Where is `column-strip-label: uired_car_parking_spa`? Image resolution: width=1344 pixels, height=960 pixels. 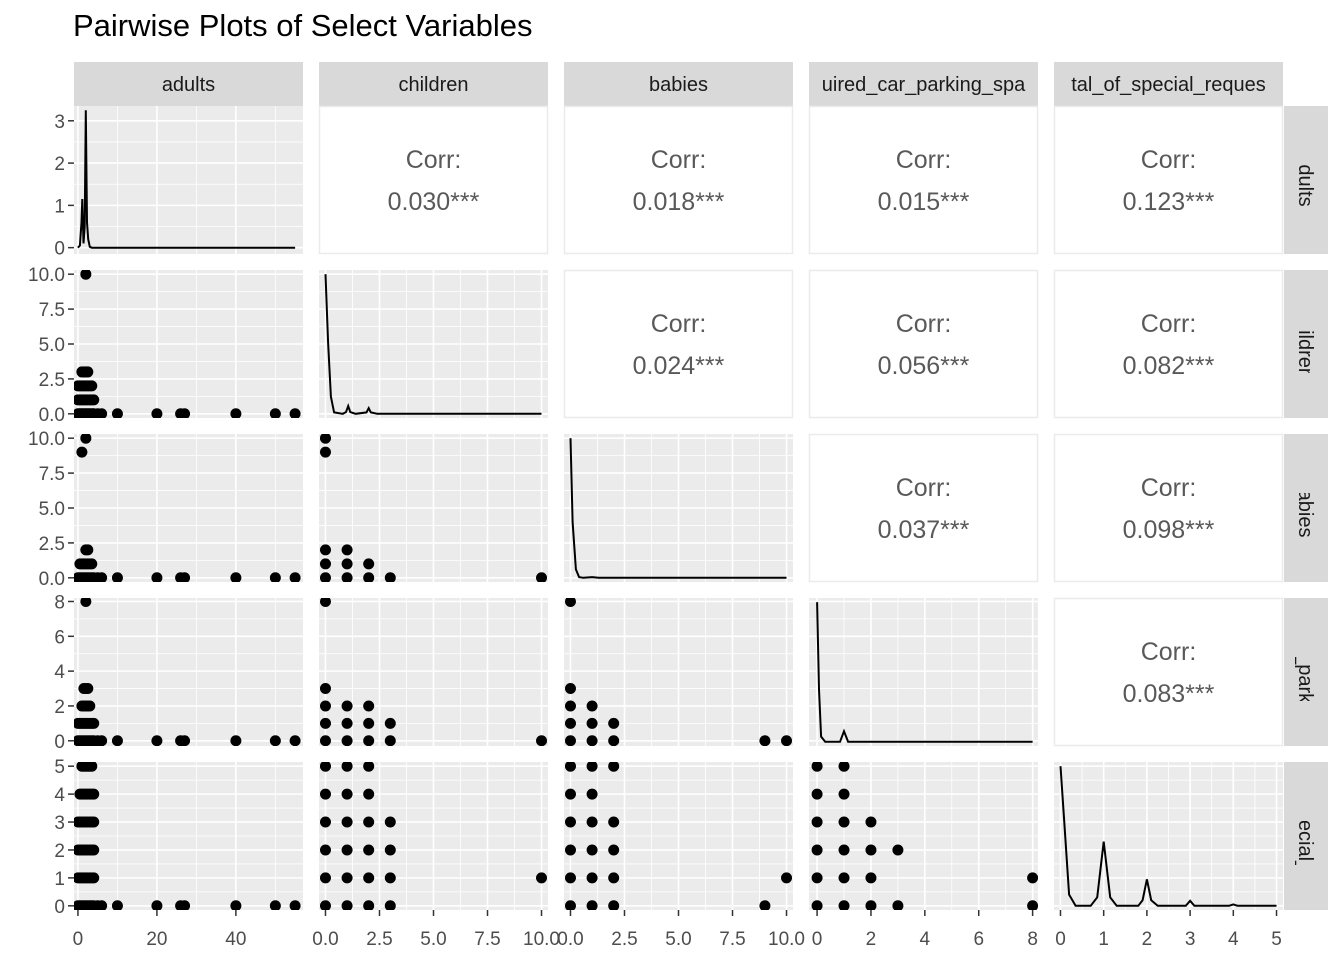 column-strip-label: uired_car_parking_spa is located at coordinates (924, 85).